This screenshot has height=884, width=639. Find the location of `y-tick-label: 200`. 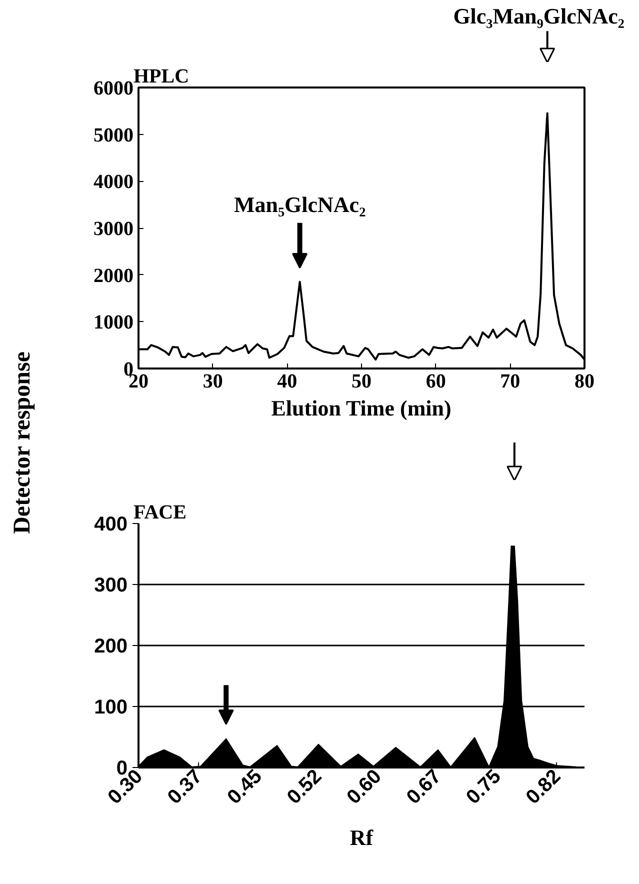

y-tick-label: 200 is located at coordinates (111, 647).